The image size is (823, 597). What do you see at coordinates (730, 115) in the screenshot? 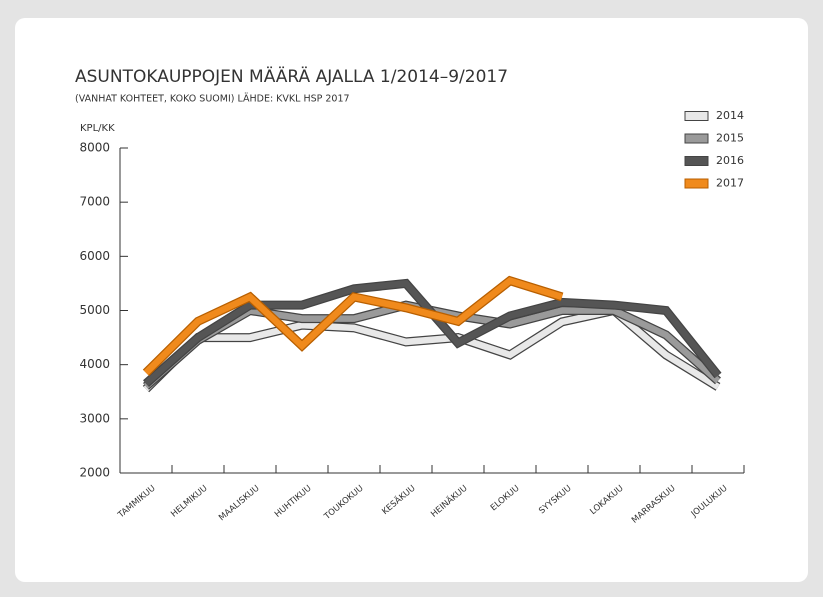
I see `legend-label: 2014` at bounding box center [730, 115].